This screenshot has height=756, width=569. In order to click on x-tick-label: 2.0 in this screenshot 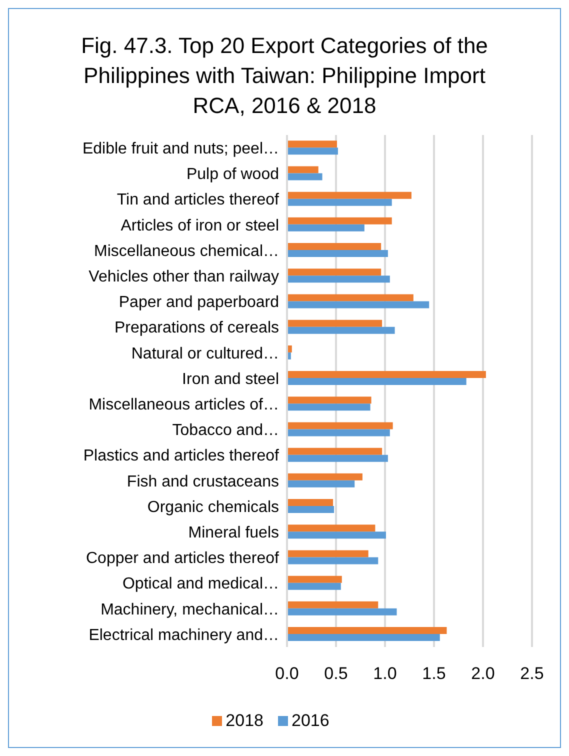, I will do `click(483, 674)`.